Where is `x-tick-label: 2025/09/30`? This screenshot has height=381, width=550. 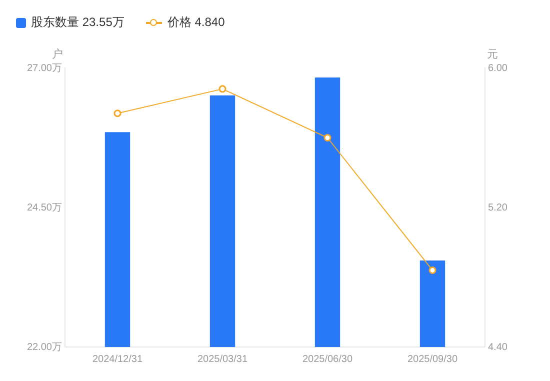
x-tick-label: 2025/09/30 is located at coordinates (432, 359).